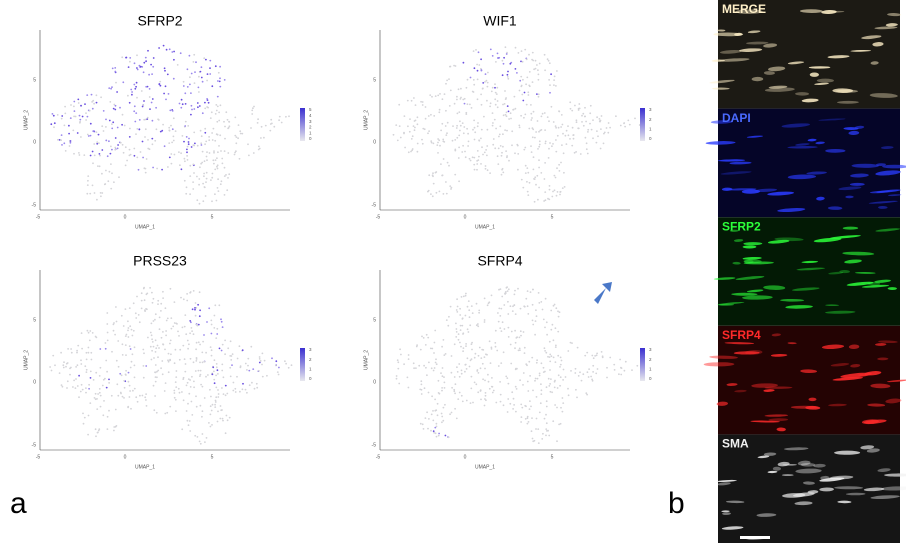 The height and width of the screenshot is (543, 906). What do you see at coordinates (650, 378) in the screenshot?
I see `colorbar-tick-label: 0` at bounding box center [650, 378].